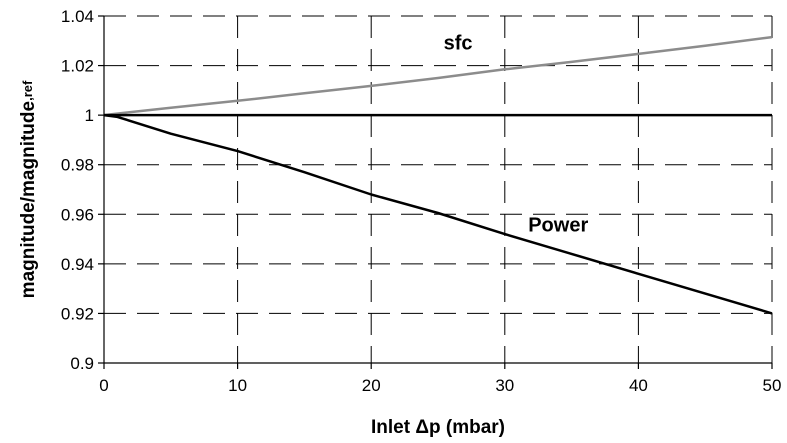 The height and width of the screenshot is (443, 787). Describe the element at coordinates (77, 66) in the screenshot. I see `y-tick-label: 1.02` at that location.